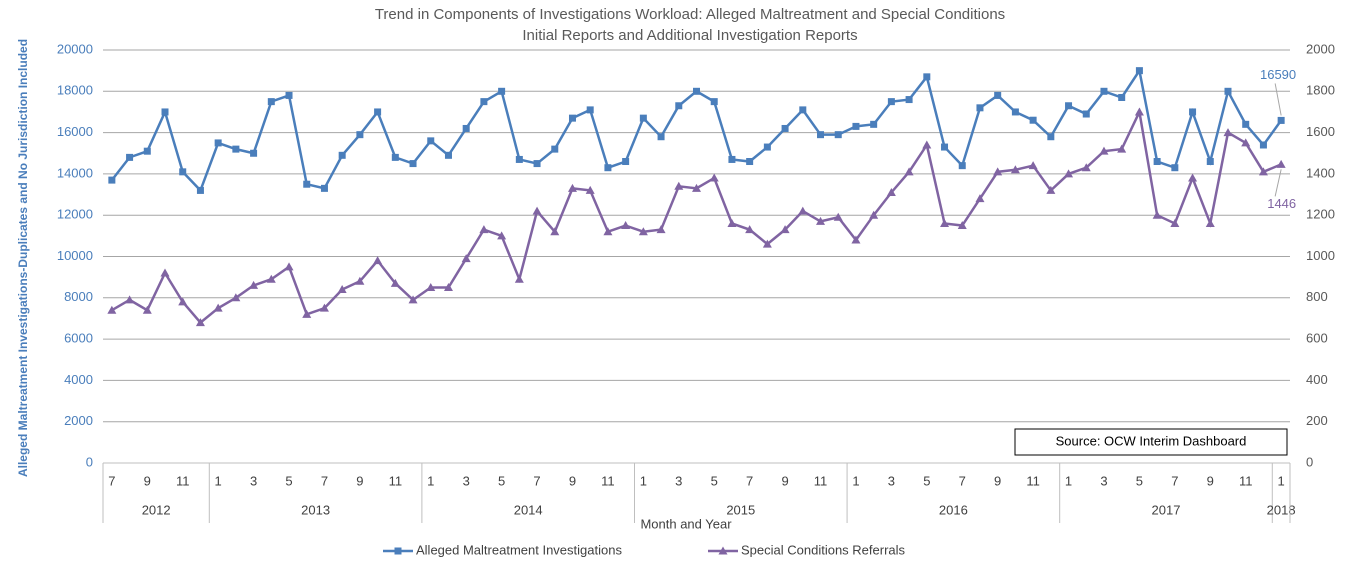  I want to click on y-tick-label: 10000, so click(75, 255).